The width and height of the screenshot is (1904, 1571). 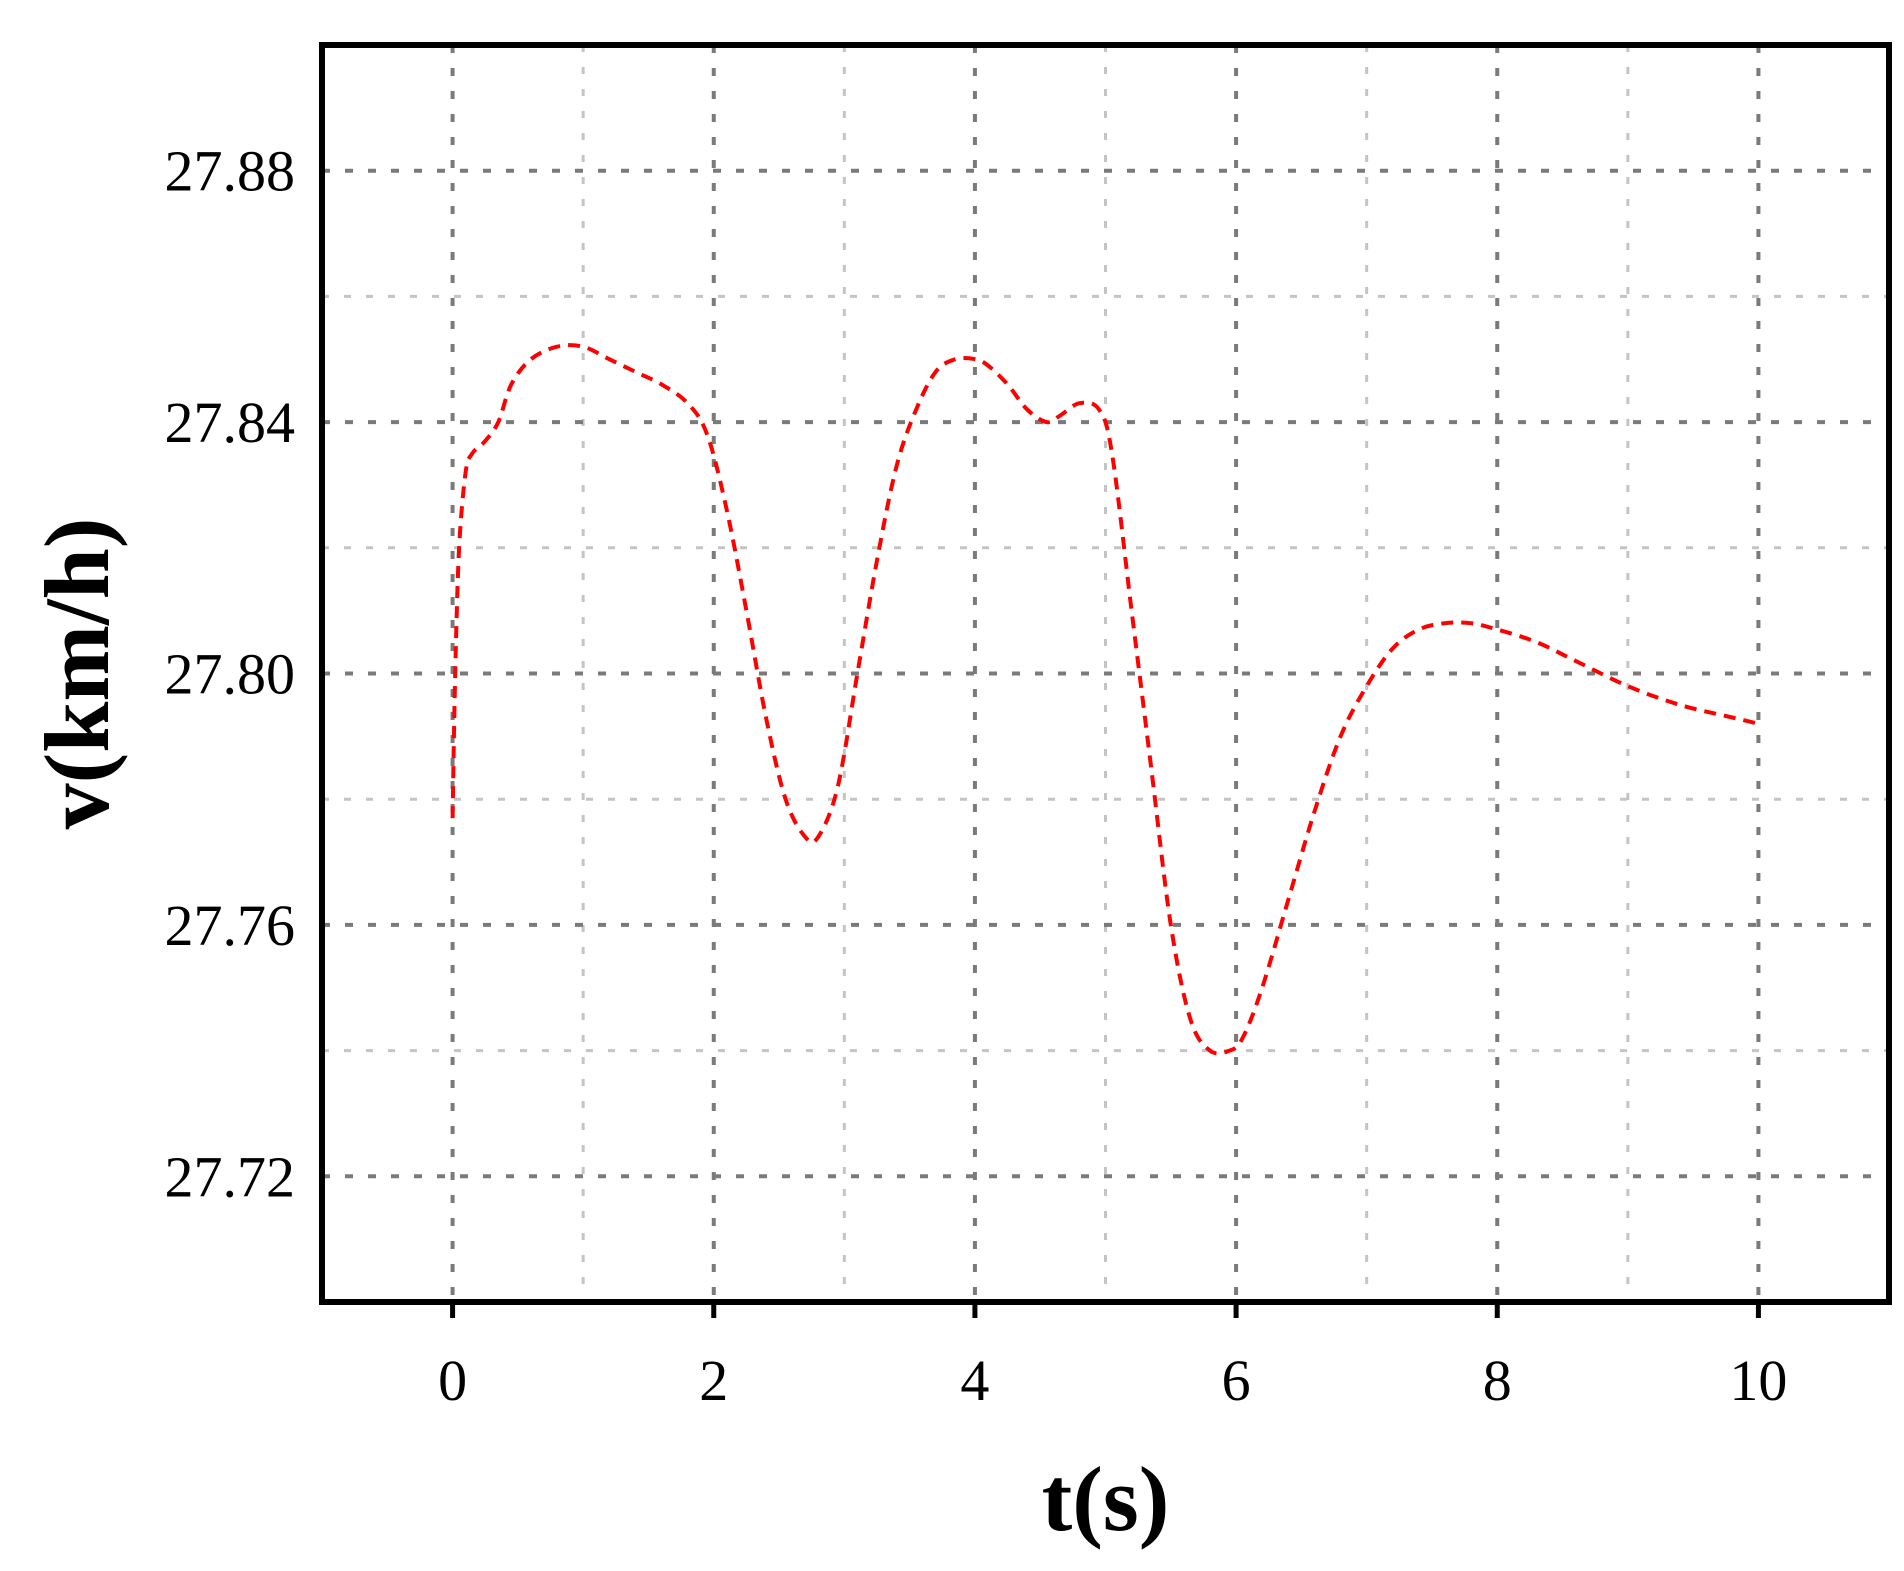 What do you see at coordinates (1112, 1357) in the screenshot?
I see `x-axis-ticks: 0 2 4 6 8 10` at bounding box center [1112, 1357].